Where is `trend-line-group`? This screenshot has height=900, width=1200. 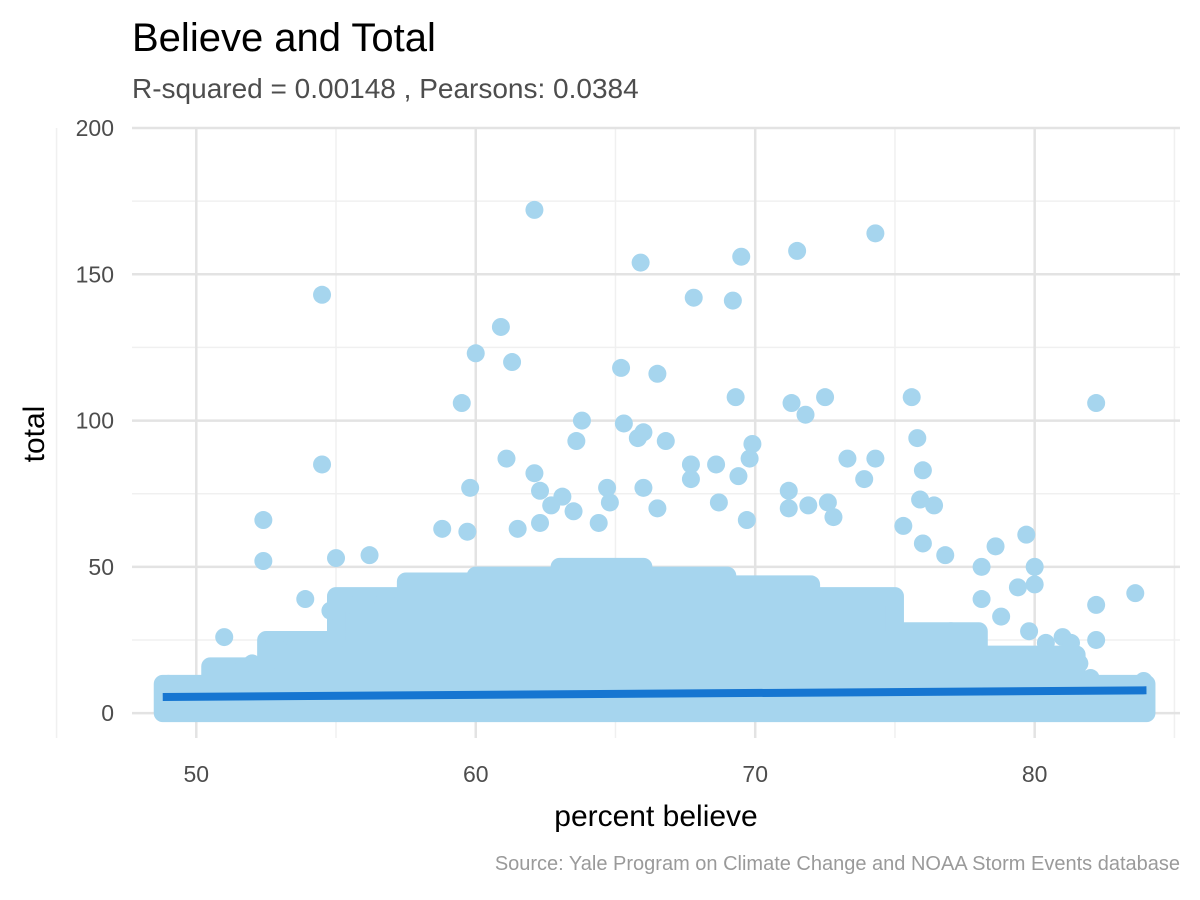
trend-line-group is located at coordinates (654, 694).